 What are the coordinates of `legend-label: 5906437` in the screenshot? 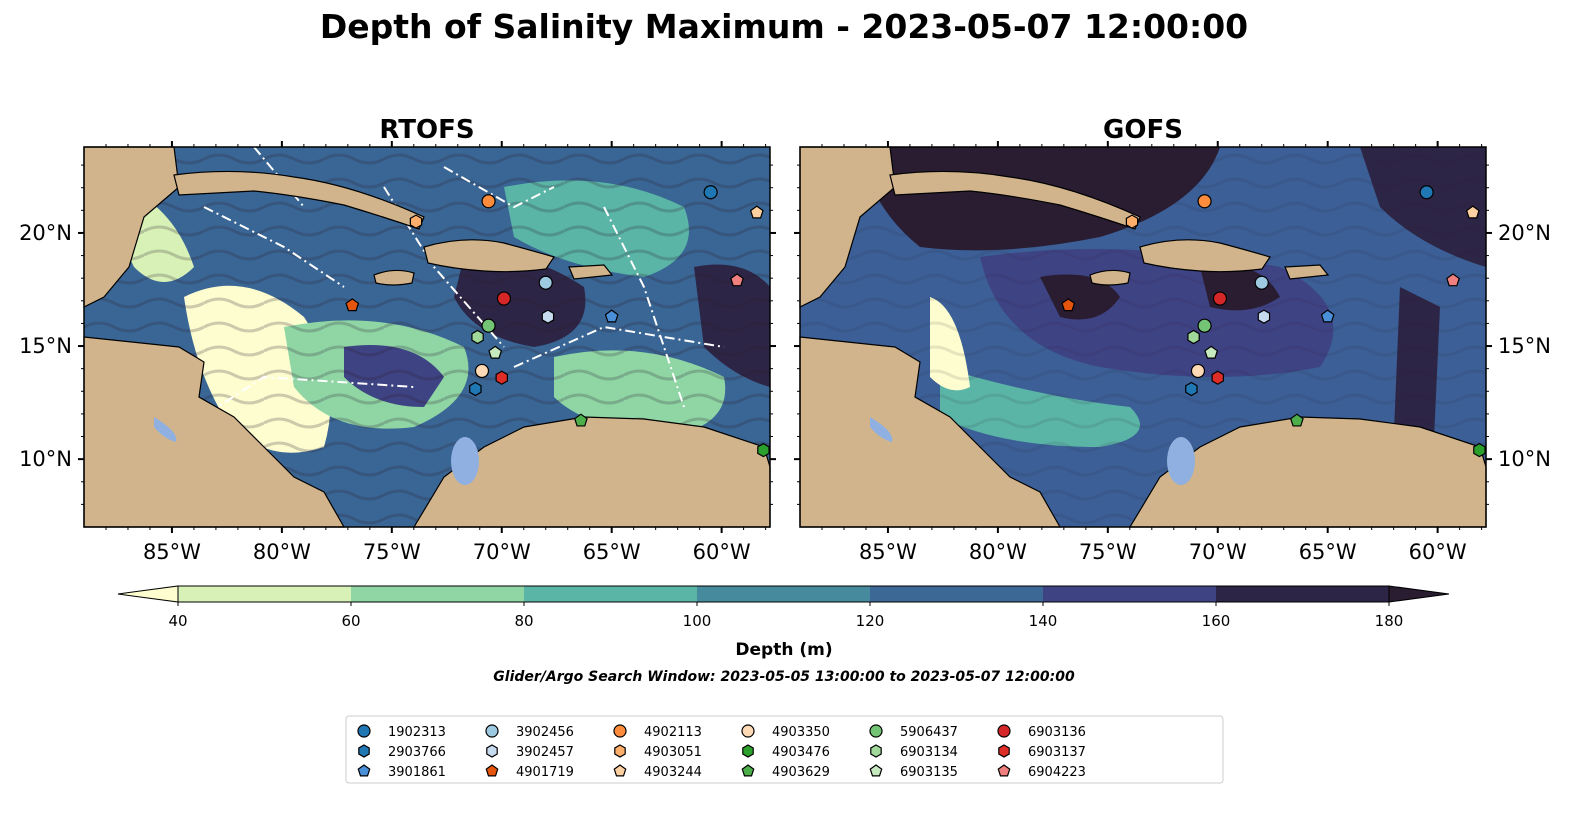 It's located at (929, 732).